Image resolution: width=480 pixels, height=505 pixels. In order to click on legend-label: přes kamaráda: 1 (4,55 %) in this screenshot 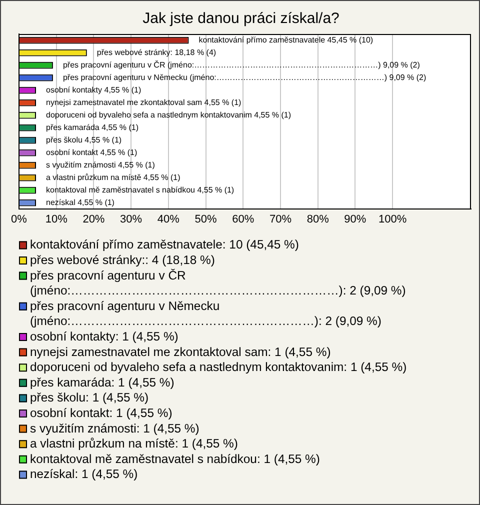, I will do `click(102, 382)`.